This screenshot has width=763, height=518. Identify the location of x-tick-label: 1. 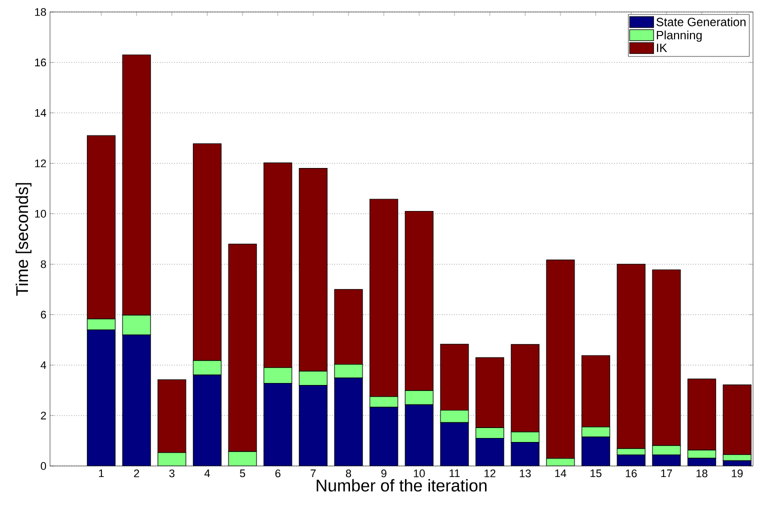
(101, 474).